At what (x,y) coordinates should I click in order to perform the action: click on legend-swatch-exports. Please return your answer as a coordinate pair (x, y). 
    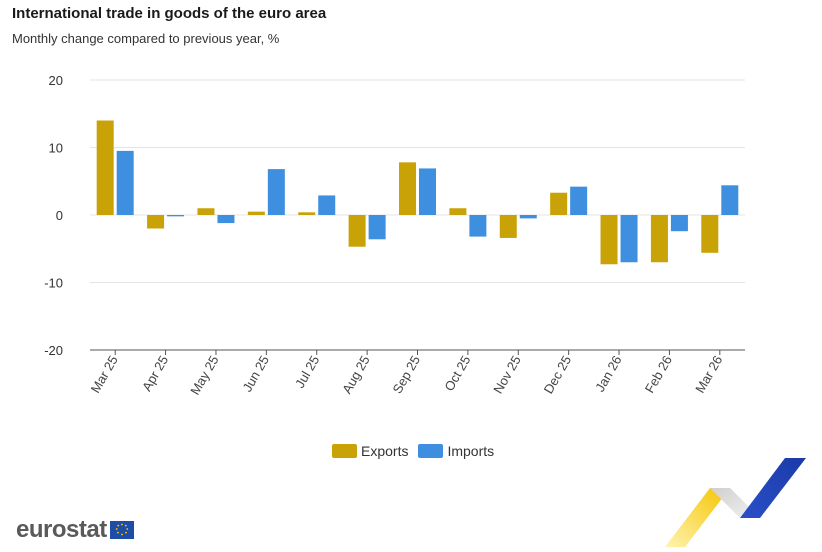
    Looking at the image, I should click on (344, 451).